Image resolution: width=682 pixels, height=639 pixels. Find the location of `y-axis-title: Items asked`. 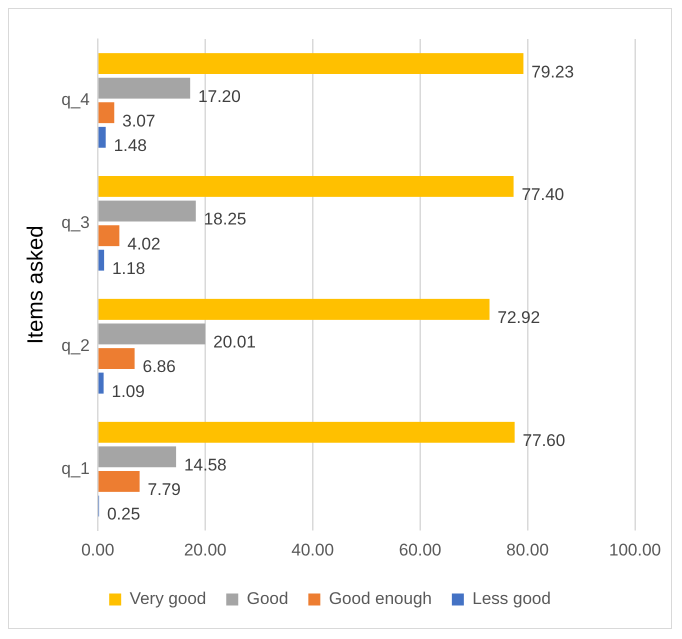

y-axis-title: Items asked is located at coordinates (35, 284).